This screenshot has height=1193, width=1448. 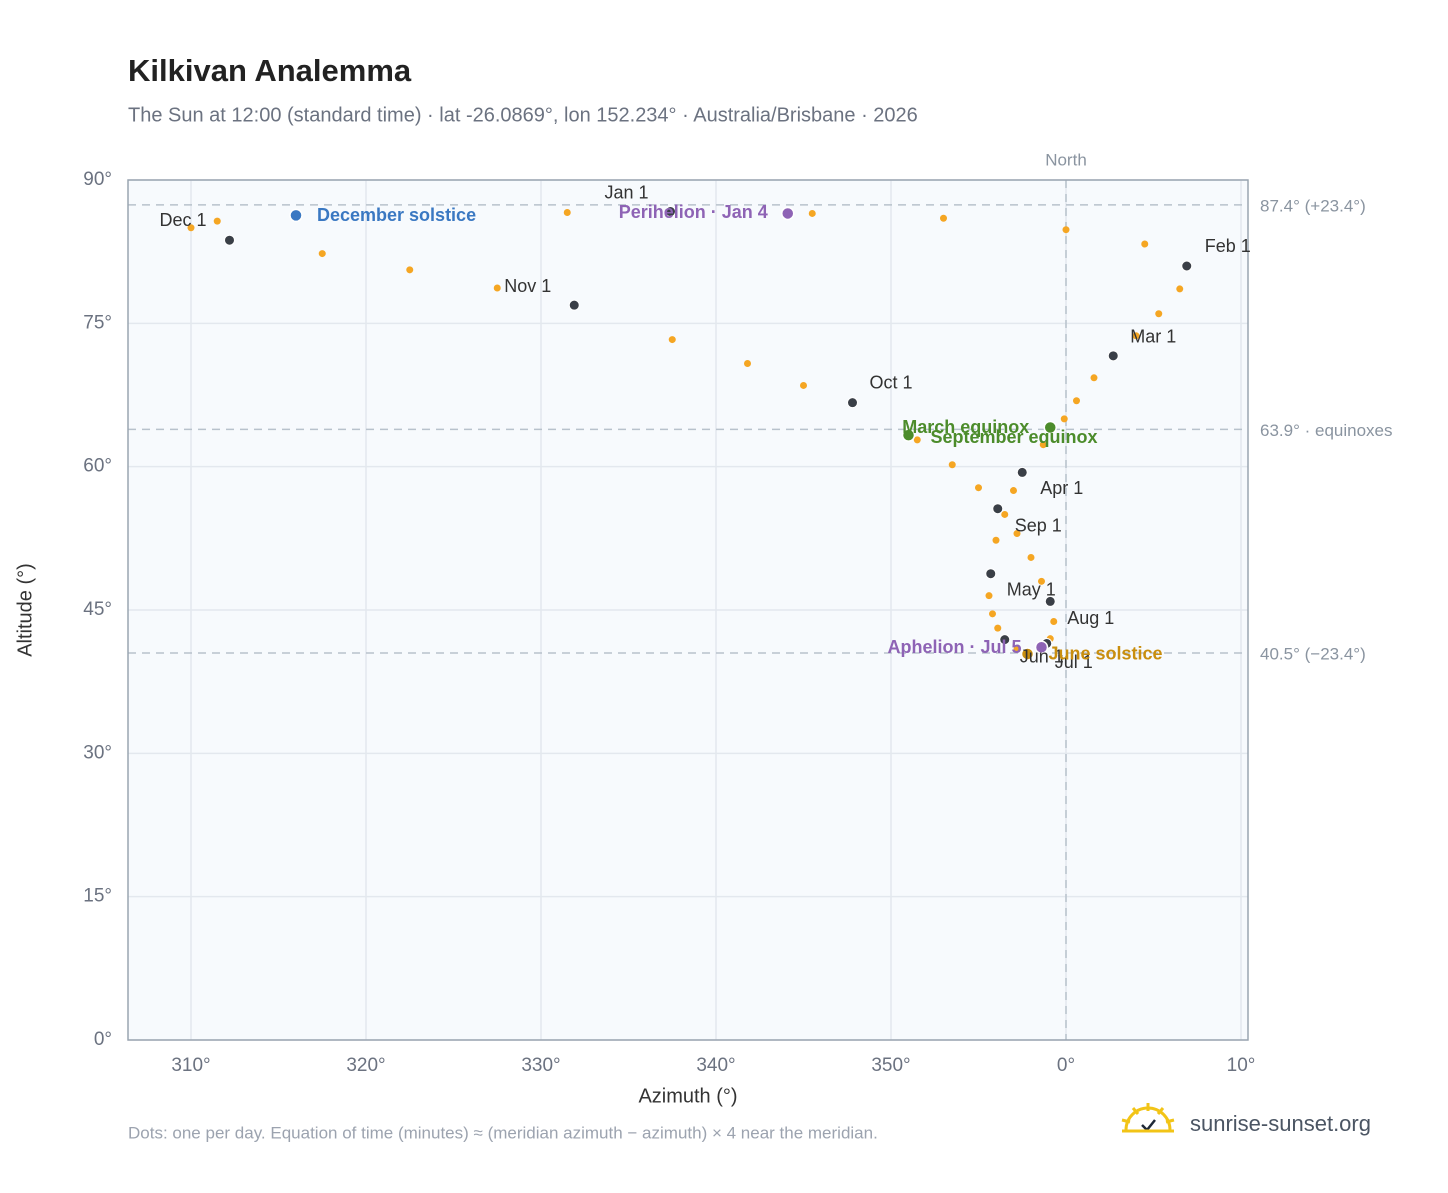 I want to click on reference-label: 40.5° (−23.4°), so click(x=1313, y=653).